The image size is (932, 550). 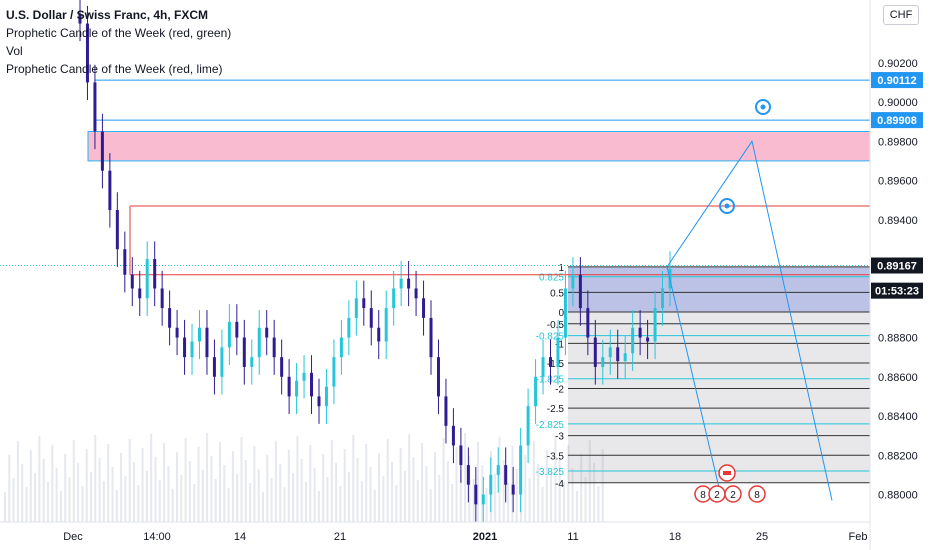 I want to click on price-label-text: 0.89167, so click(x=897, y=267).